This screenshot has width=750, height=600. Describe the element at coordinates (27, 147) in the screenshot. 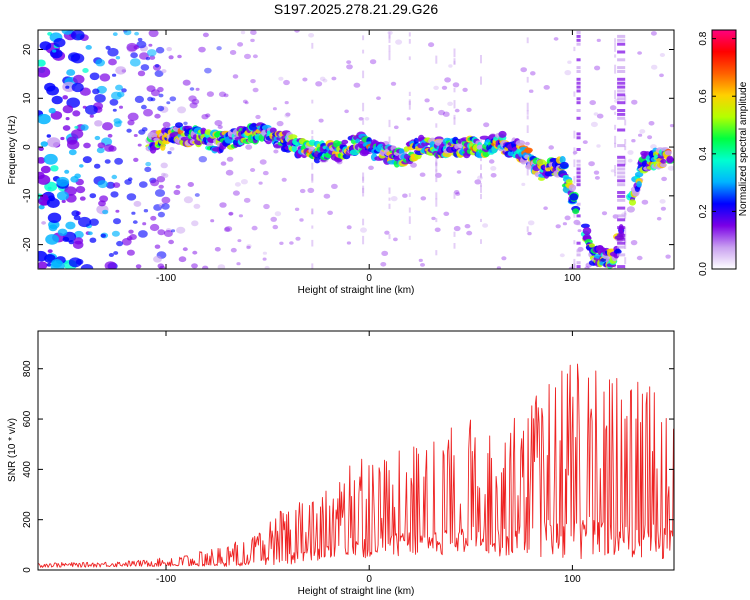

I see `y-tick-label: 0` at that location.